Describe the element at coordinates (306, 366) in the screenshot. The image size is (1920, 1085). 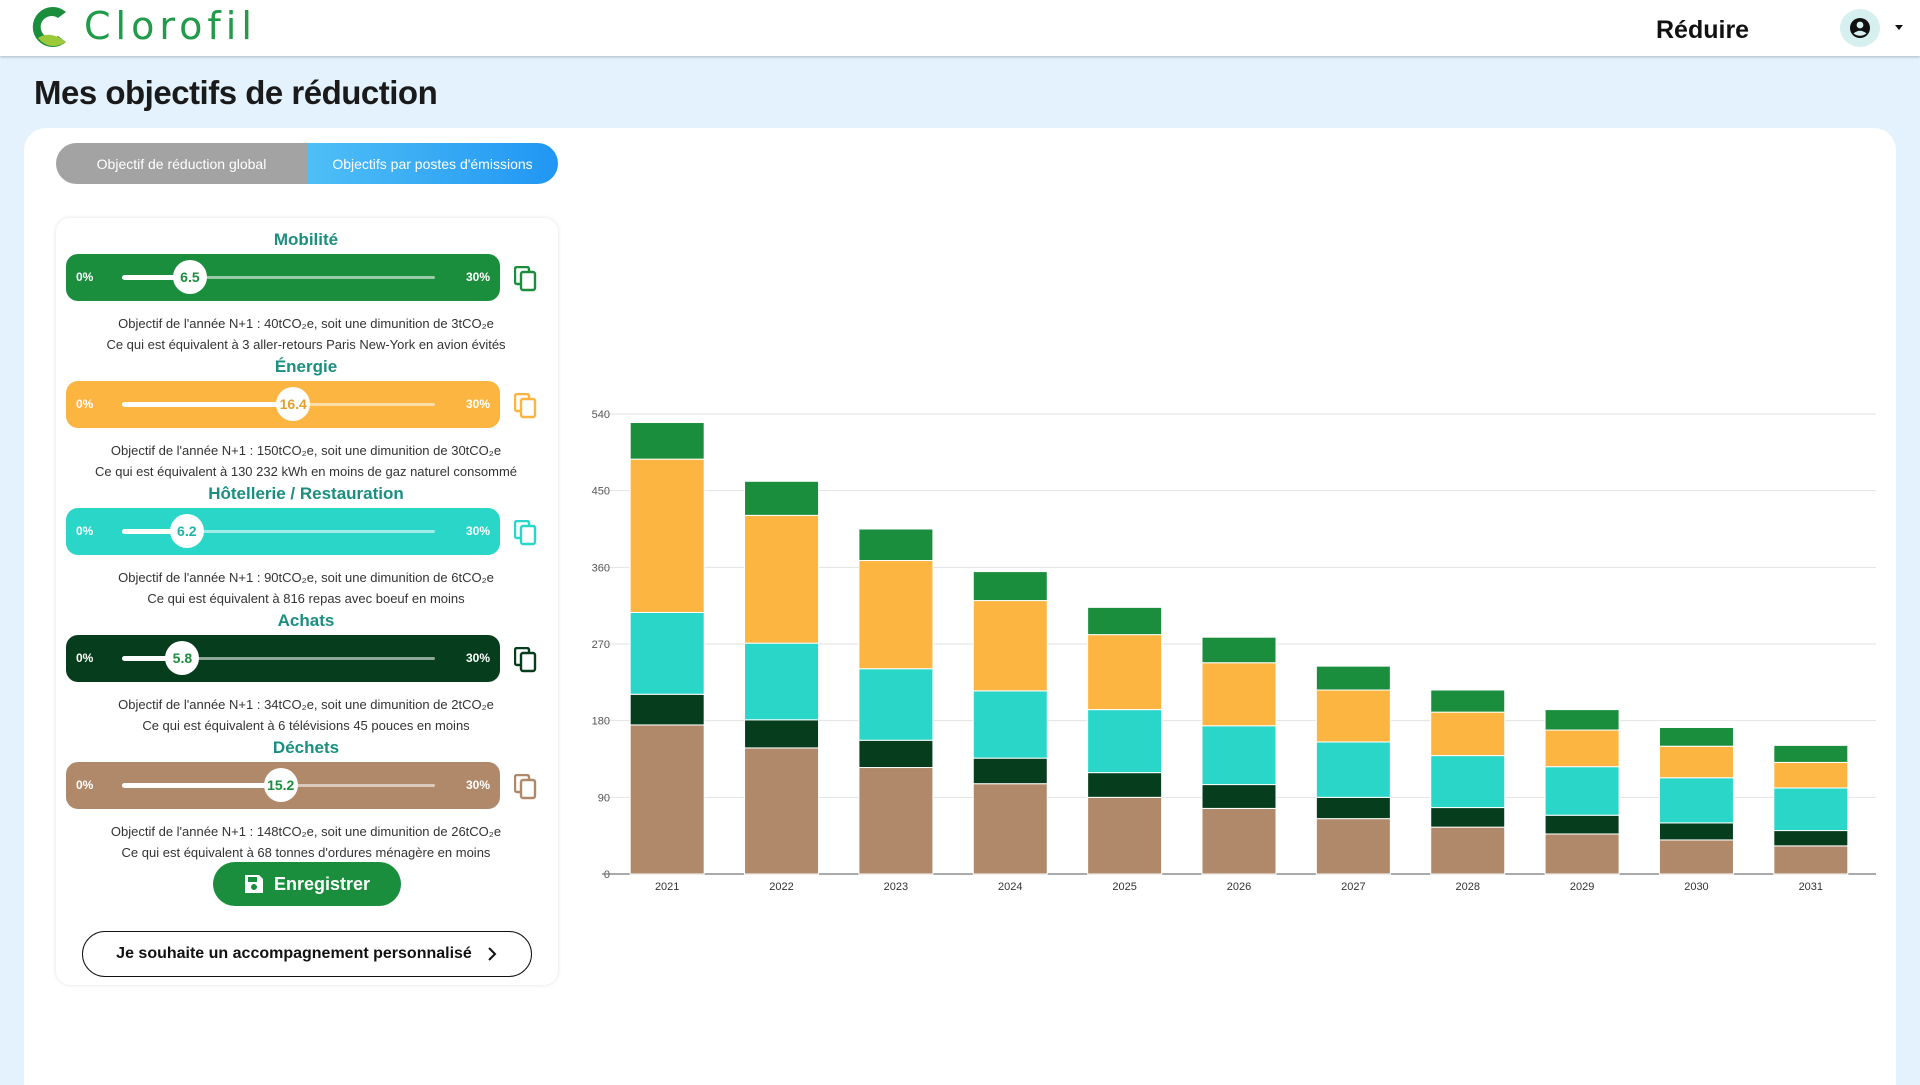
I see `category-title: Énergie` at that location.